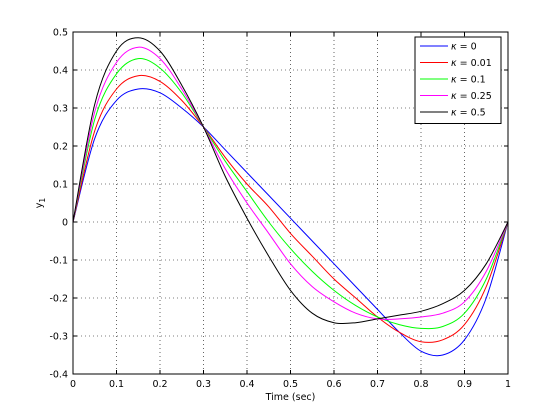 The height and width of the screenshot is (420, 560). Describe the element at coordinates (60, 147) in the screenshot. I see `y-tick-label: 0.2` at that location.